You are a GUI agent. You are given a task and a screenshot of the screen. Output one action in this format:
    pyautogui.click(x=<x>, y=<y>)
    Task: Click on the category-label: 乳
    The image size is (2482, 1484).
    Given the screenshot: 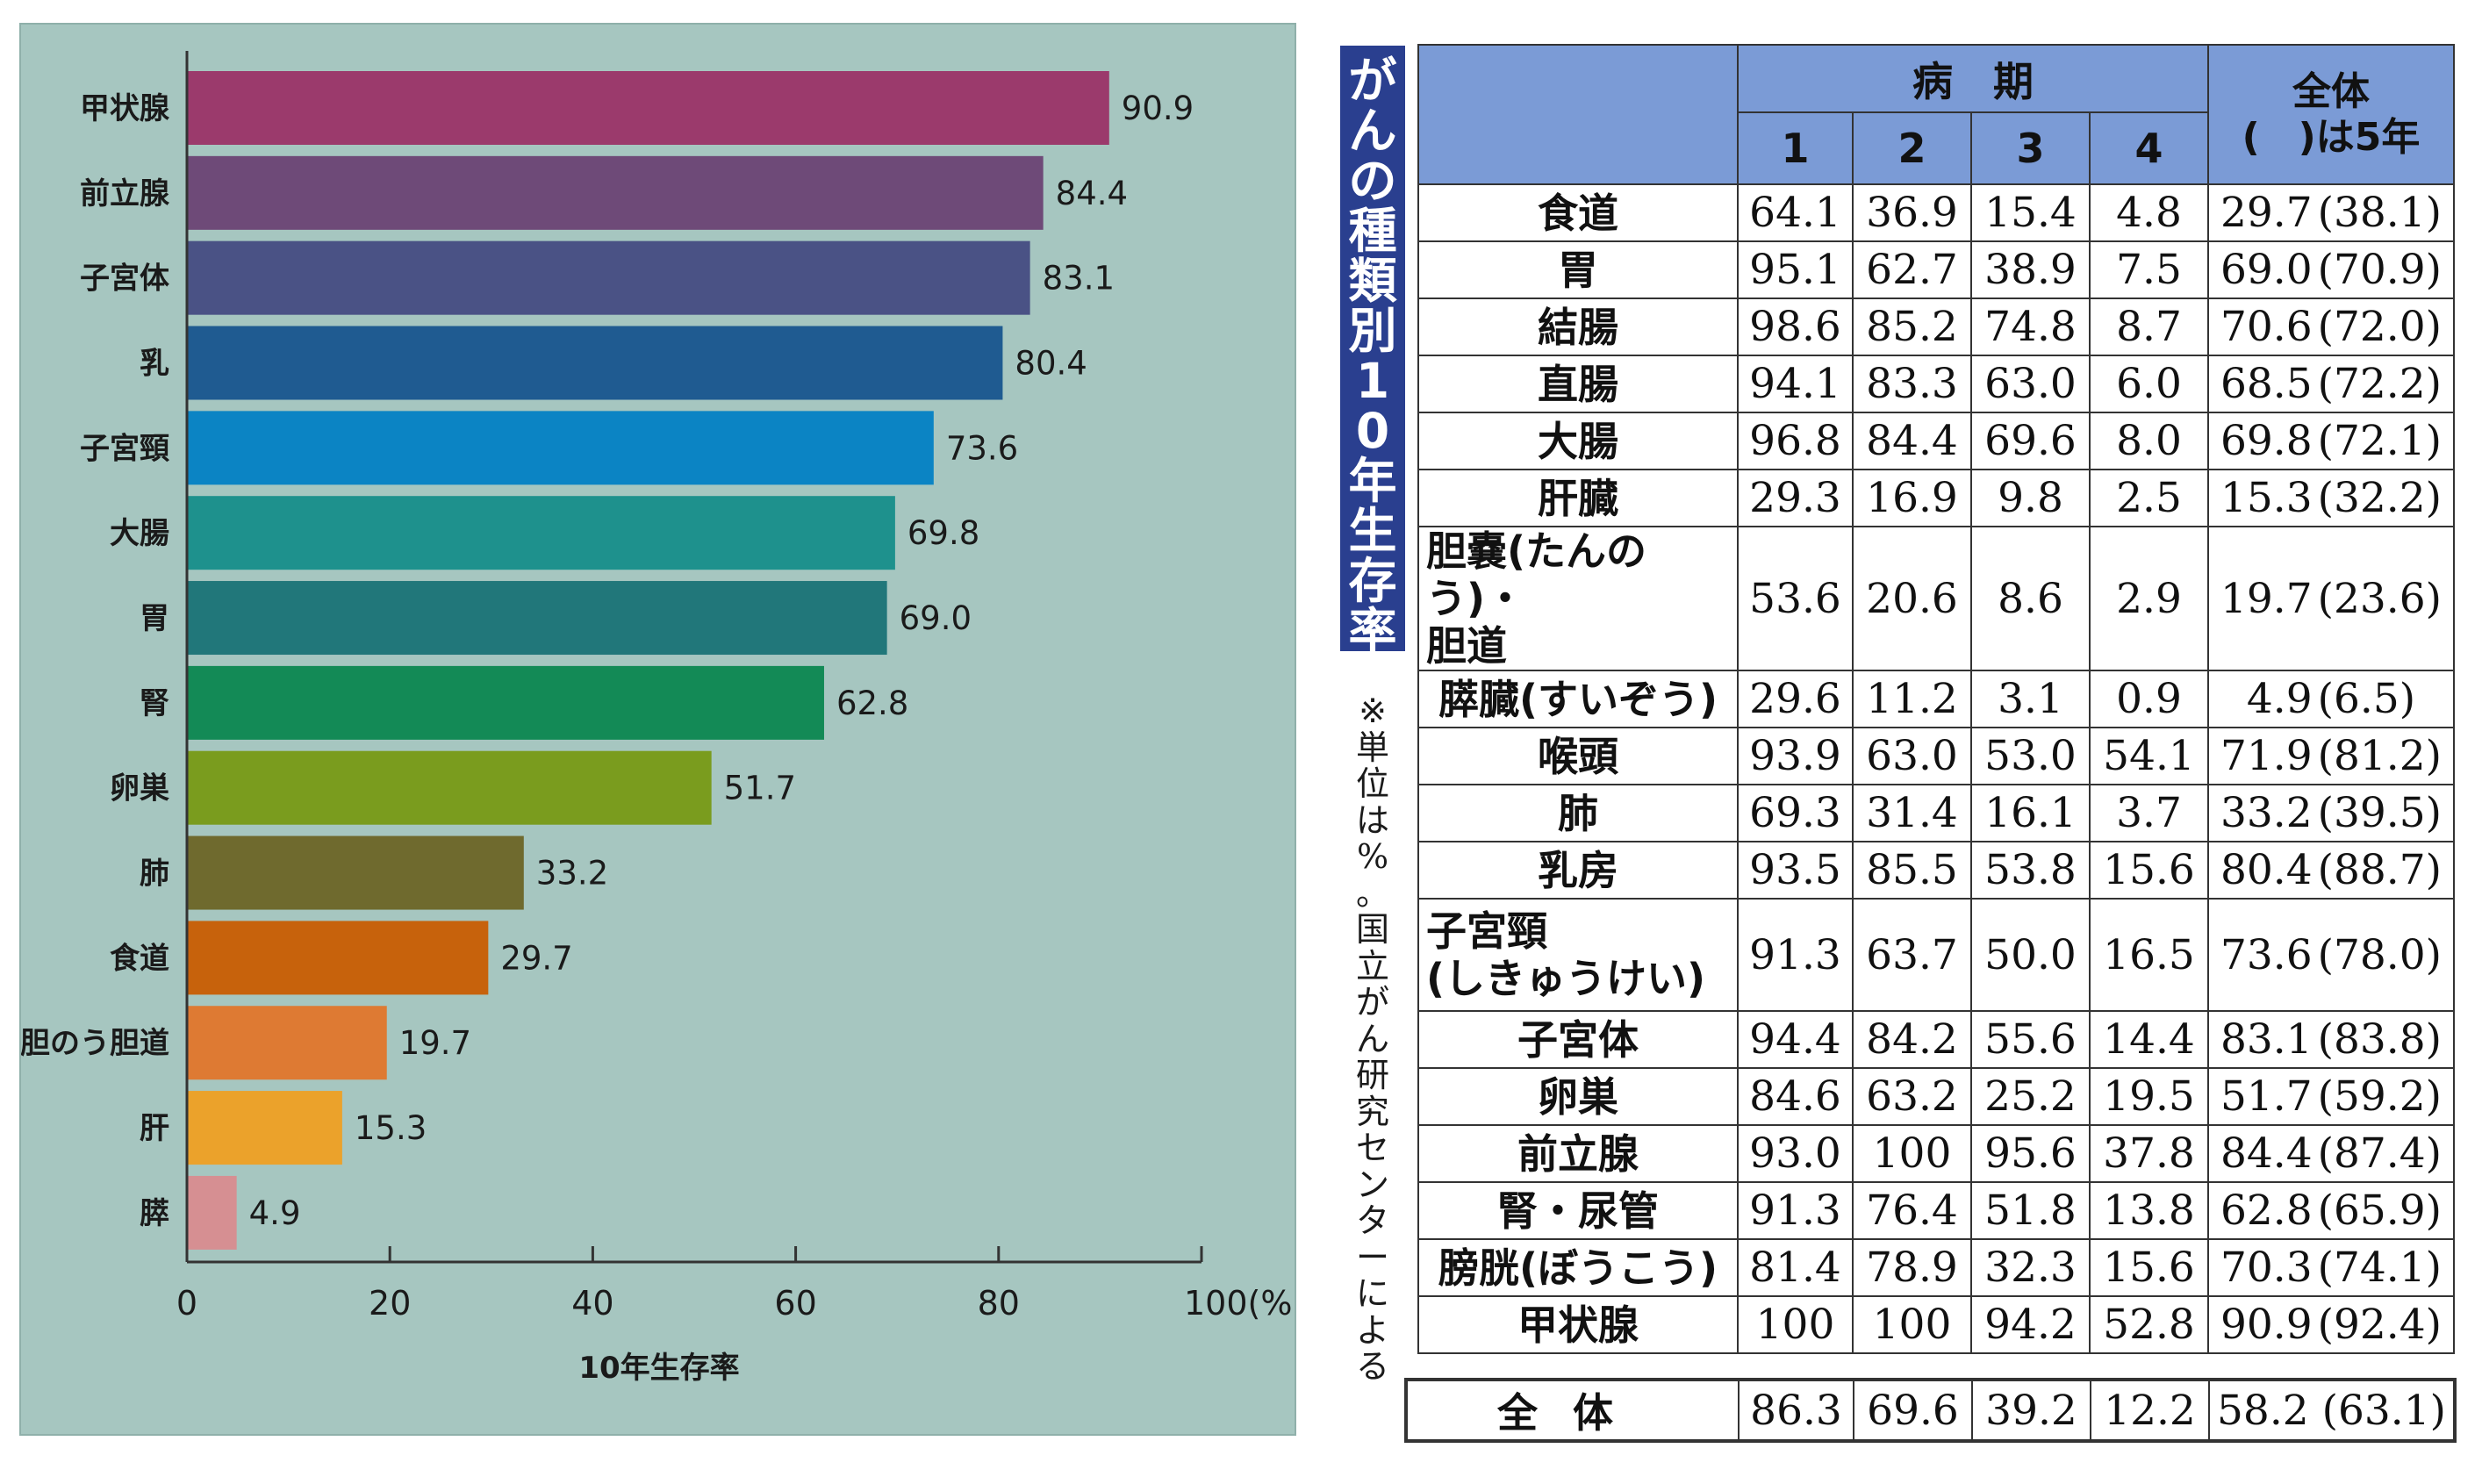 What is the action you would take?
    pyautogui.click(x=154, y=364)
    